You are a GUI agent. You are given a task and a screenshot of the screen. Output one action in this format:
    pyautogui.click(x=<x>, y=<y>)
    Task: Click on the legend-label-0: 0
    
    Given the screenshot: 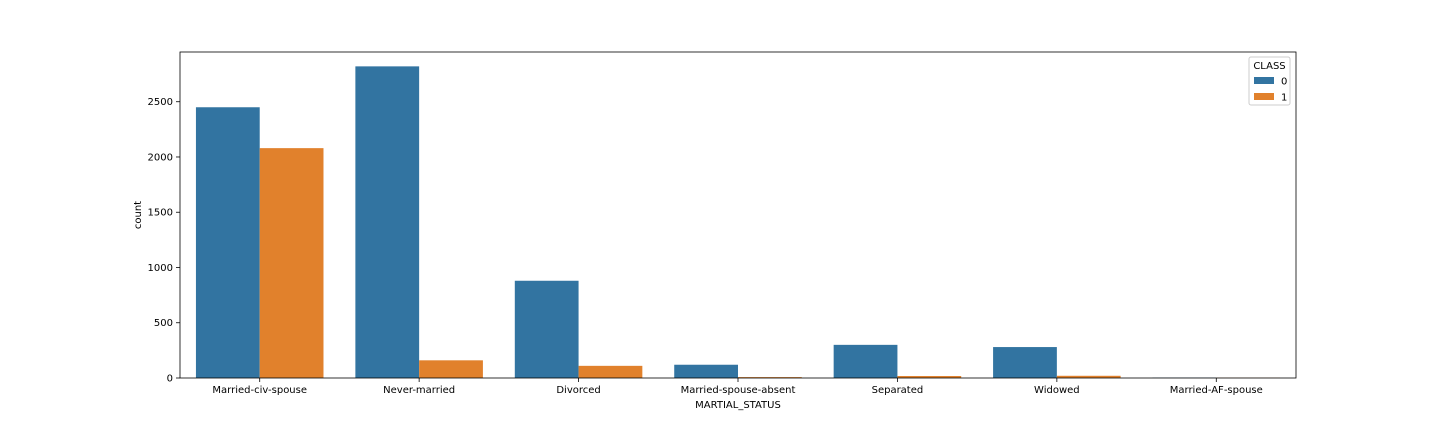 What is the action you would take?
    pyautogui.click(x=1284, y=82)
    